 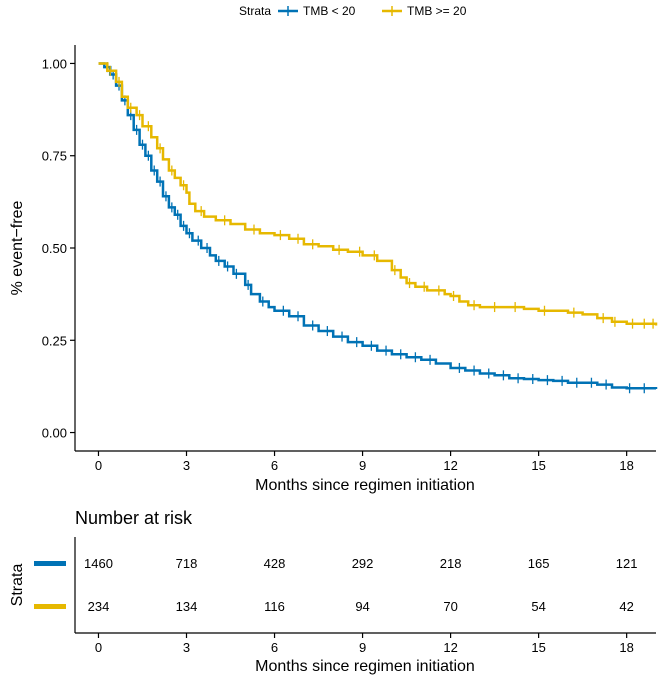 I want to click on risk-table-x-ticks: 0 3 6 9 12 15 18, so click(x=364, y=644).